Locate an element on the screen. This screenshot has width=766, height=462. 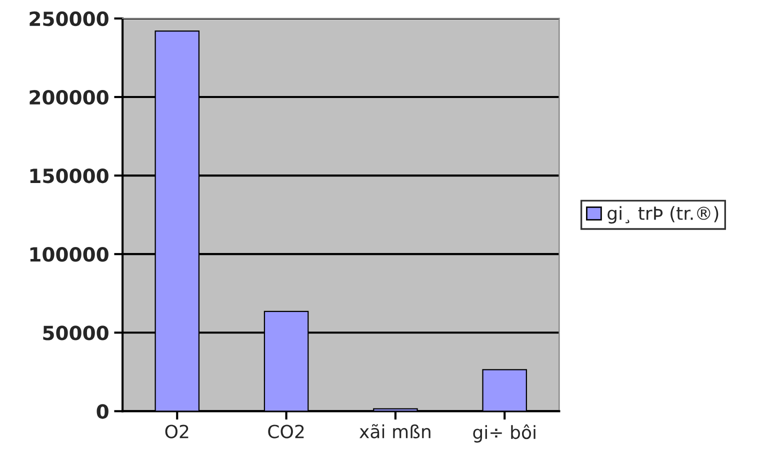
y-tick-label: 250000 is located at coordinates (69, 18).